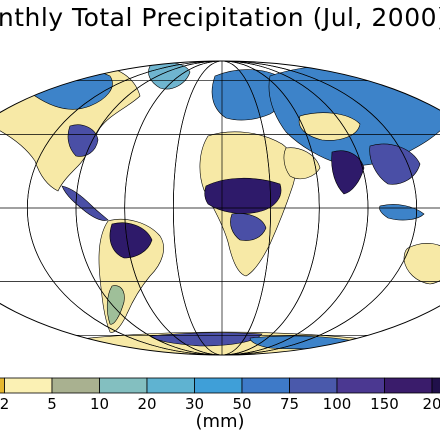  Describe the element at coordinates (337, 404) in the screenshot. I see `legend-tick-label: 100` at that location.